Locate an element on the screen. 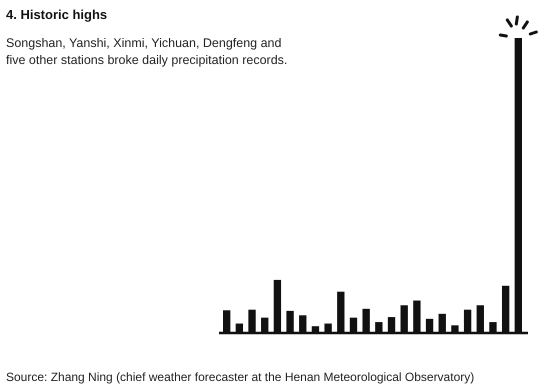 This screenshot has height=392, width=553. source-note: Source: Zhang Ning (chief weather forecaster at the Henan Meteorological Observatory) is located at coordinates (240, 377).